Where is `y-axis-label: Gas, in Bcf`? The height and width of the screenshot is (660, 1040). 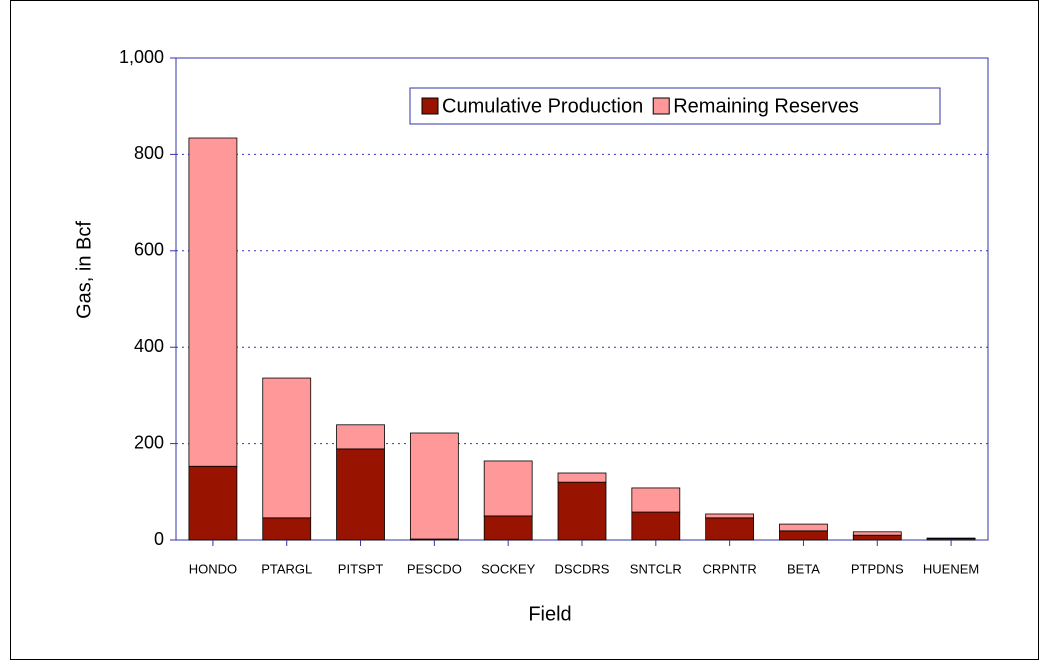 y-axis-label: Gas, in Bcf is located at coordinates (84, 270).